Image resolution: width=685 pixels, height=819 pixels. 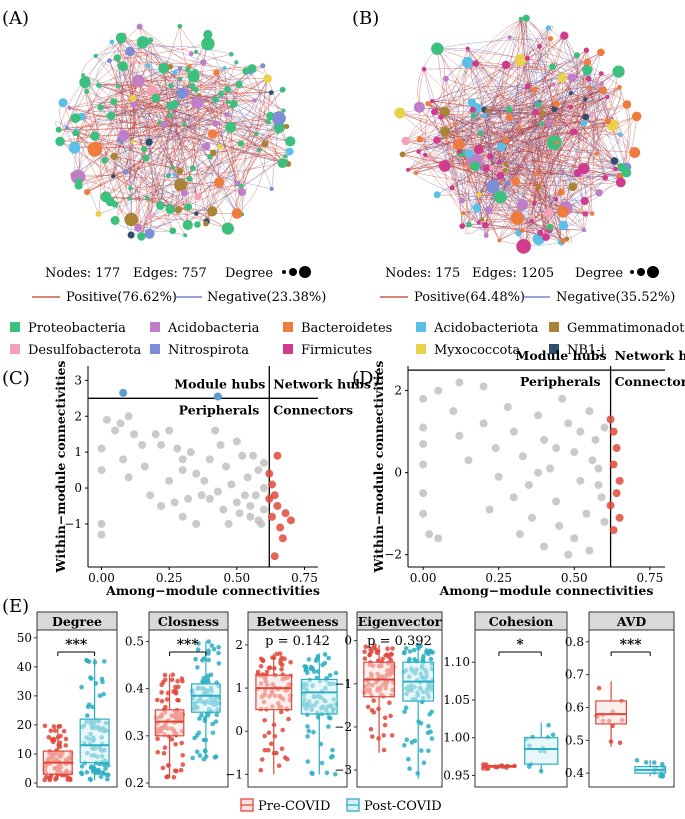 I want to click on y-tick-label: 40, so click(x=24, y=667).